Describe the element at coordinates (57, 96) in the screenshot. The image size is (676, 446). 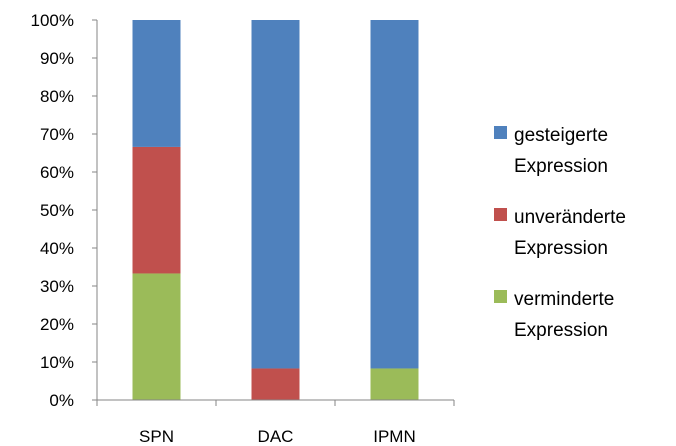
I see `y-tick-label: 80%` at that location.